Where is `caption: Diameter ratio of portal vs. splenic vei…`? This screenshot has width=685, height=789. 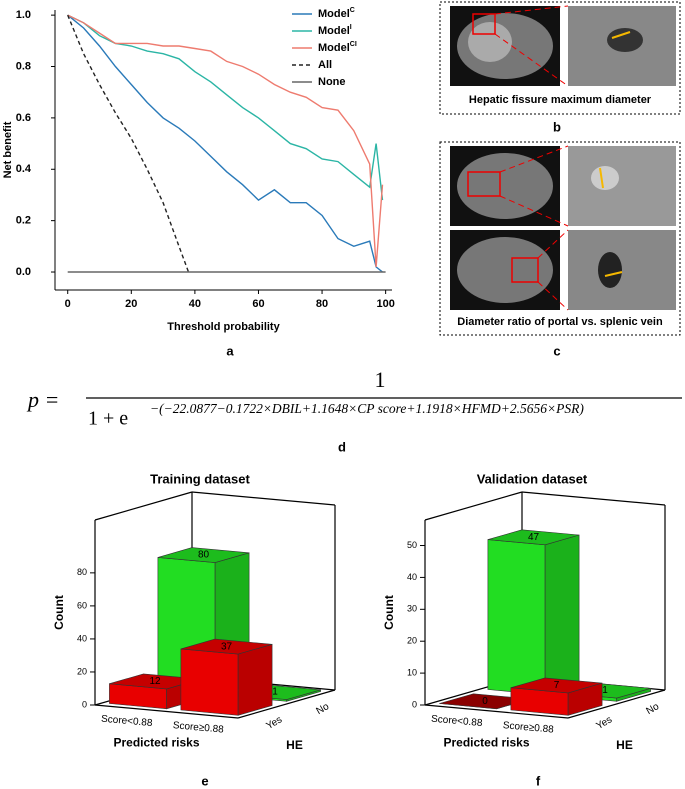 caption: Diameter ratio of portal vs. splenic vei… is located at coordinates (560, 322).